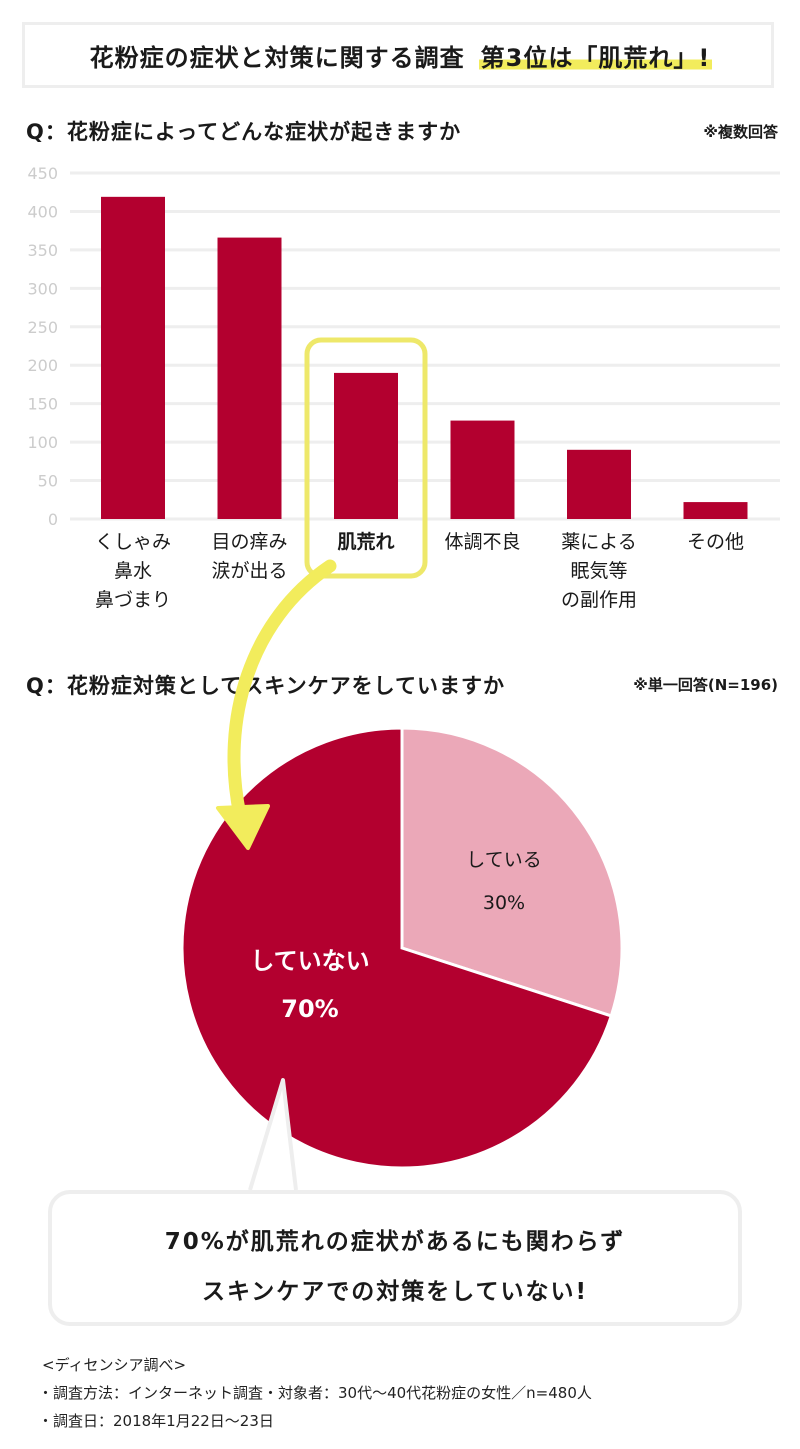  I want to click on title-box: 花粉症の症状と対策に関する調査 第3位は「肌荒れ」!, so click(398, 55).